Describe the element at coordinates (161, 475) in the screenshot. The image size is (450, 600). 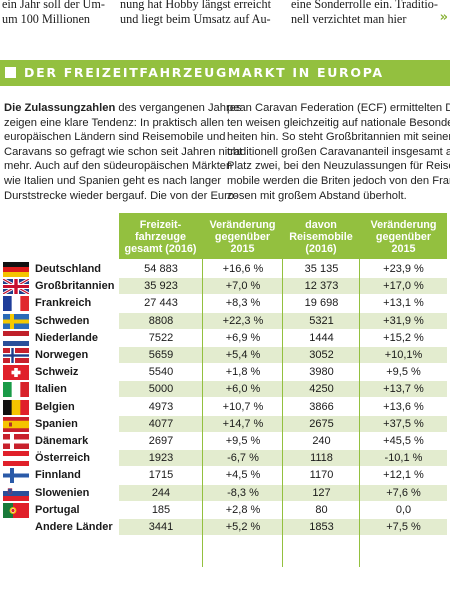
I see `total-value: 1715` at that location.